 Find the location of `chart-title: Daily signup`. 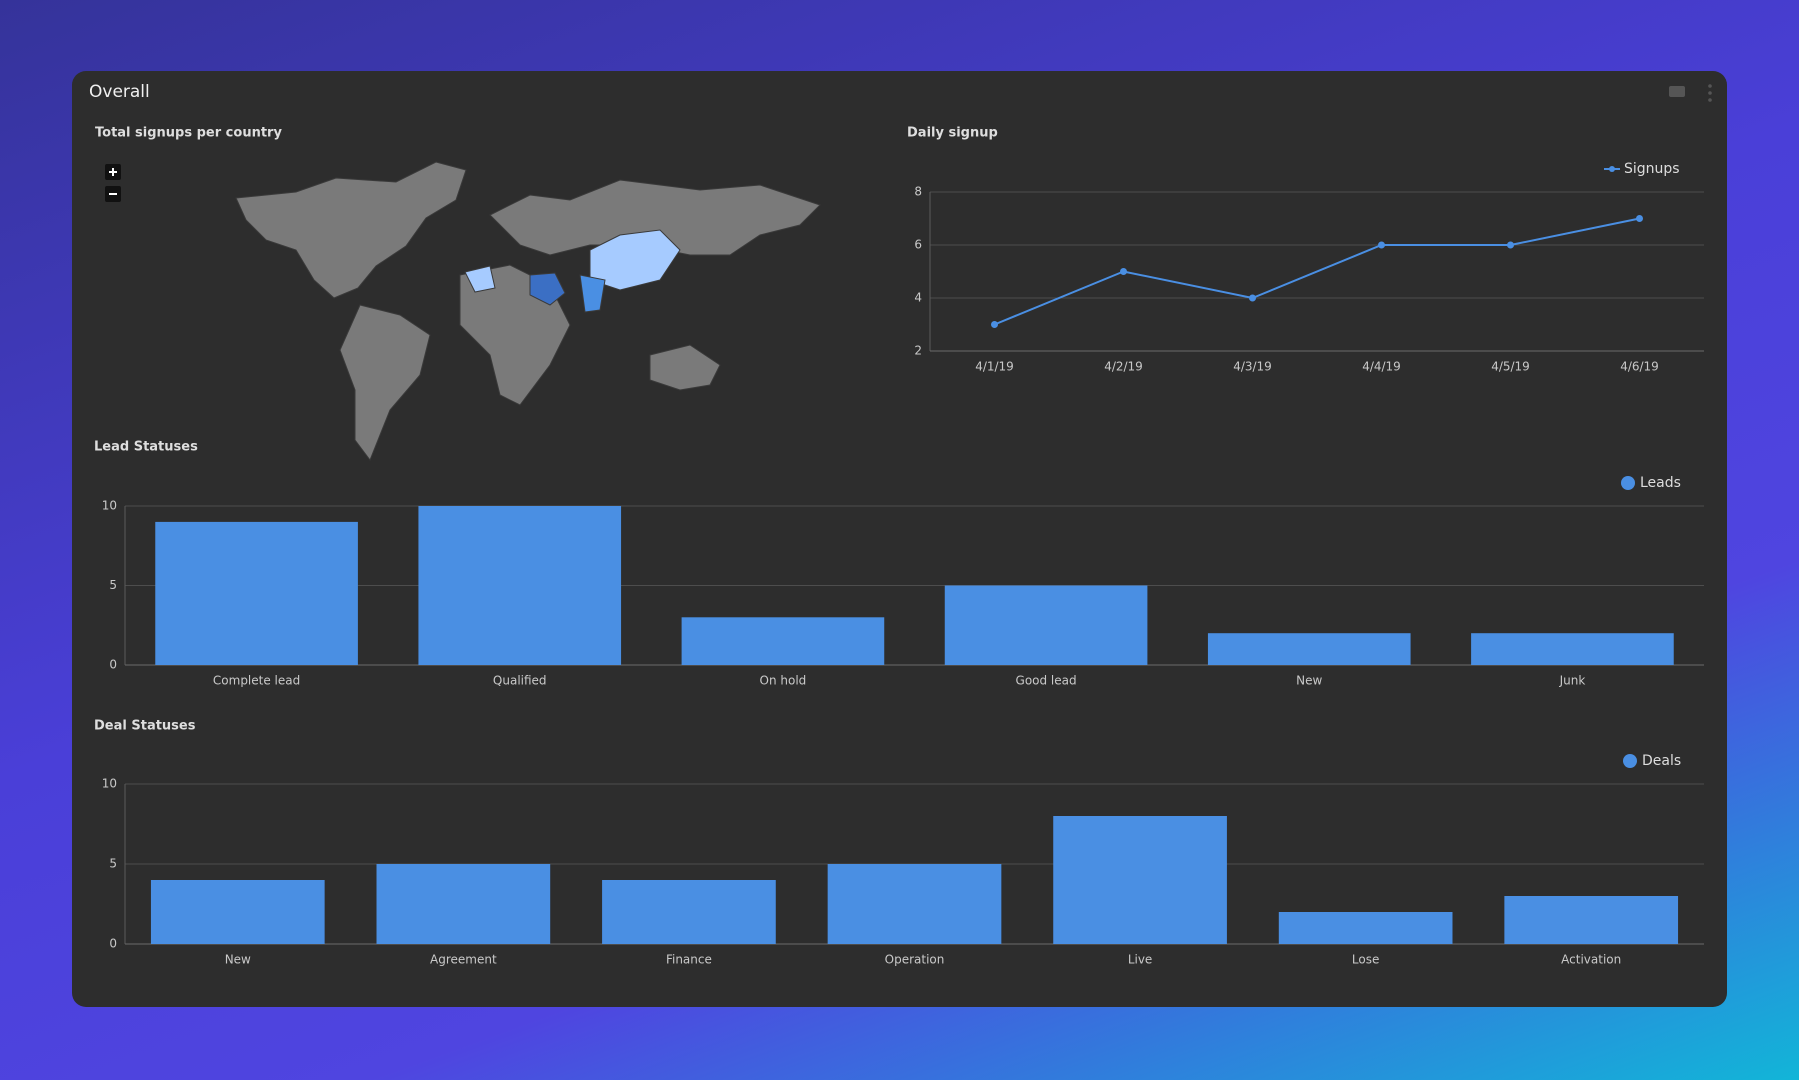

chart-title: Daily signup is located at coordinates (952, 133).